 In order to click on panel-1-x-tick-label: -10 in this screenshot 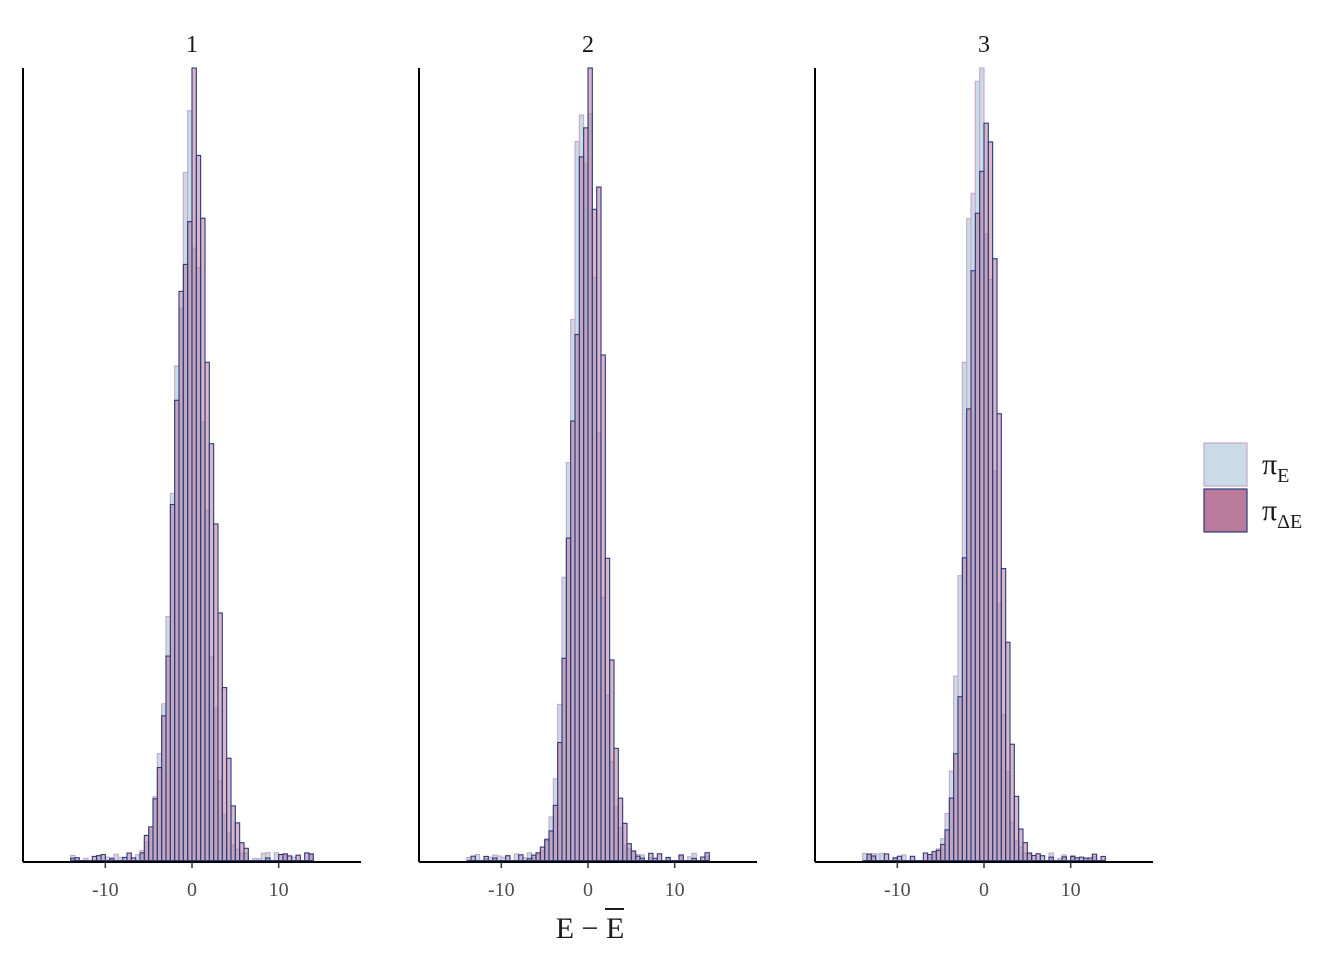, I will do `click(105, 890)`.